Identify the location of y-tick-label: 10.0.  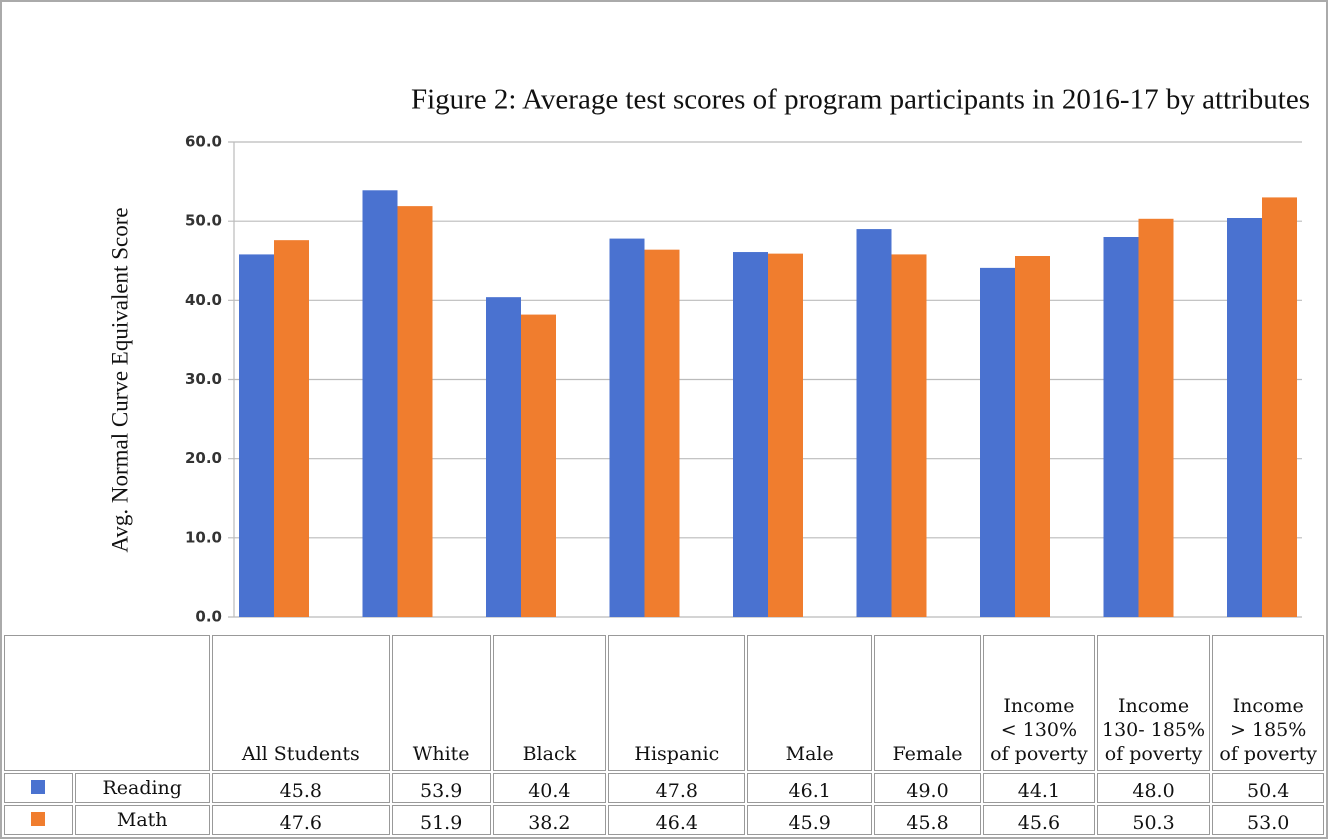
(203, 537).